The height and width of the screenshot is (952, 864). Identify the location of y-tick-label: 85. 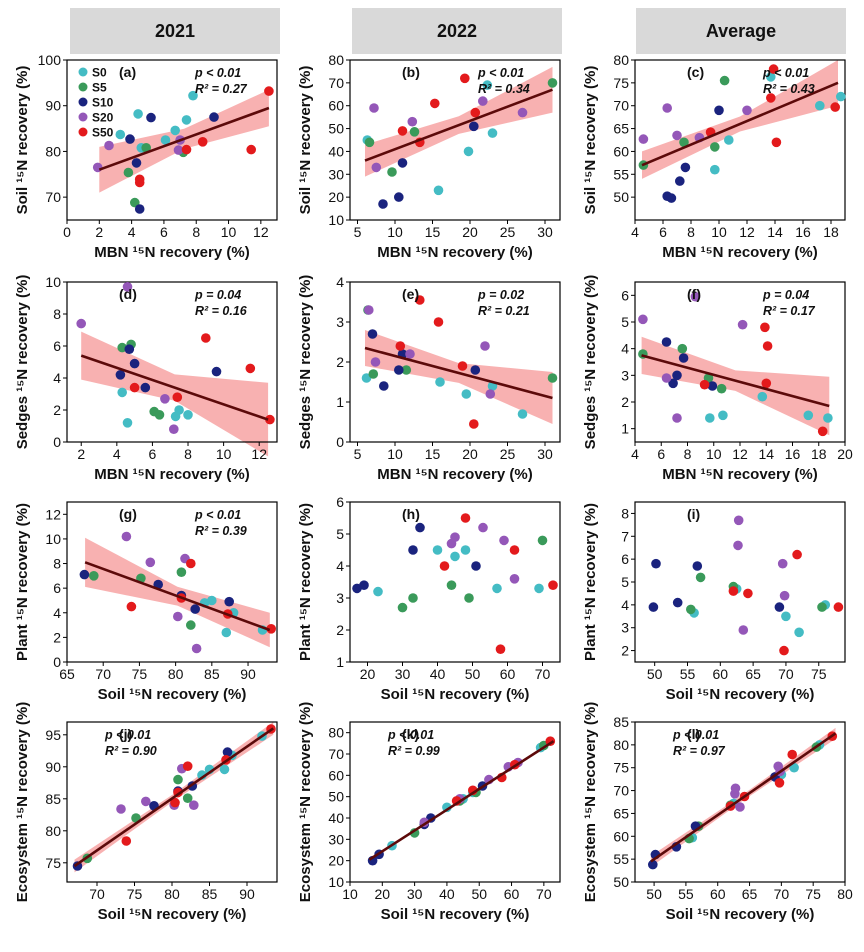
(621, 722).